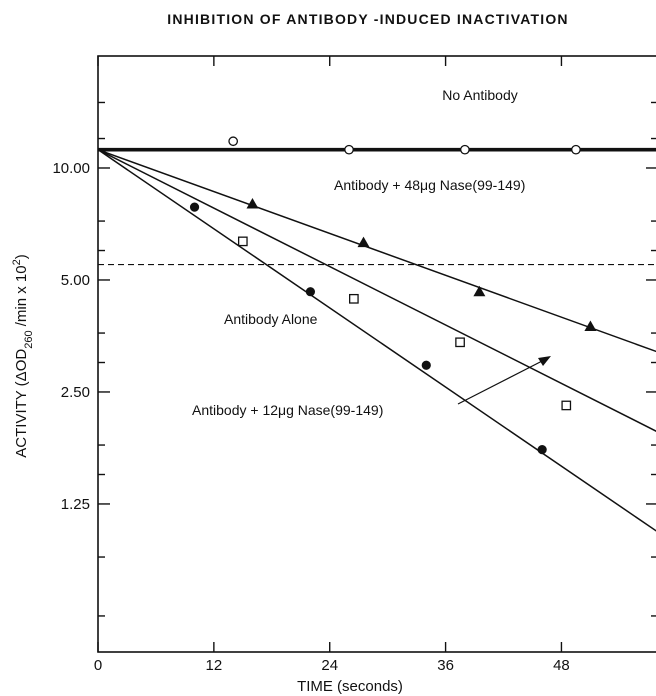  I want to click on x-axis-label: TIME (seconds), so click(350, 686).